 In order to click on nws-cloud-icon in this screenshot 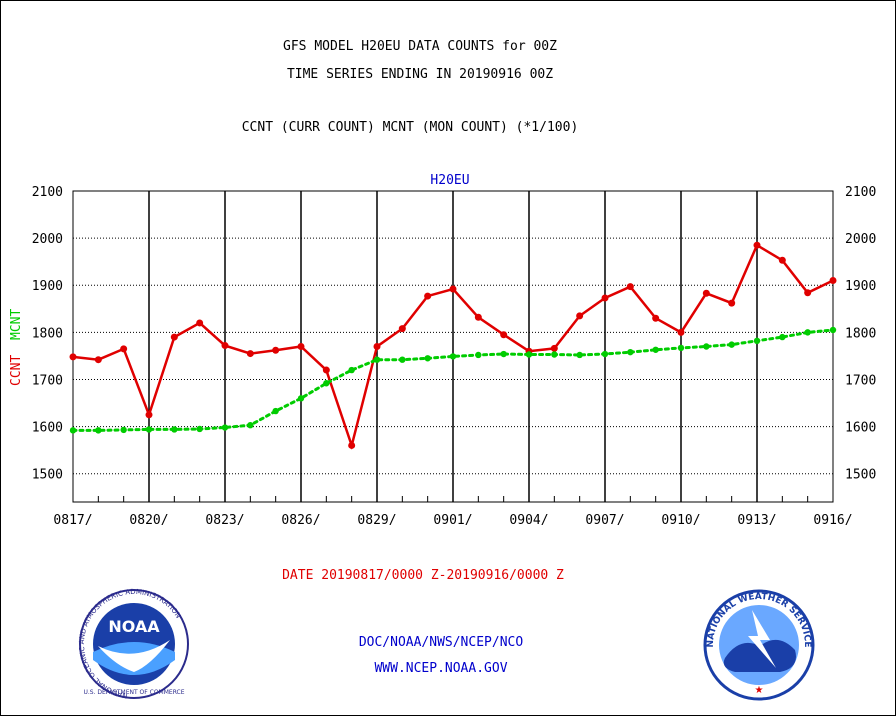, I will do `click(759, 655)`.